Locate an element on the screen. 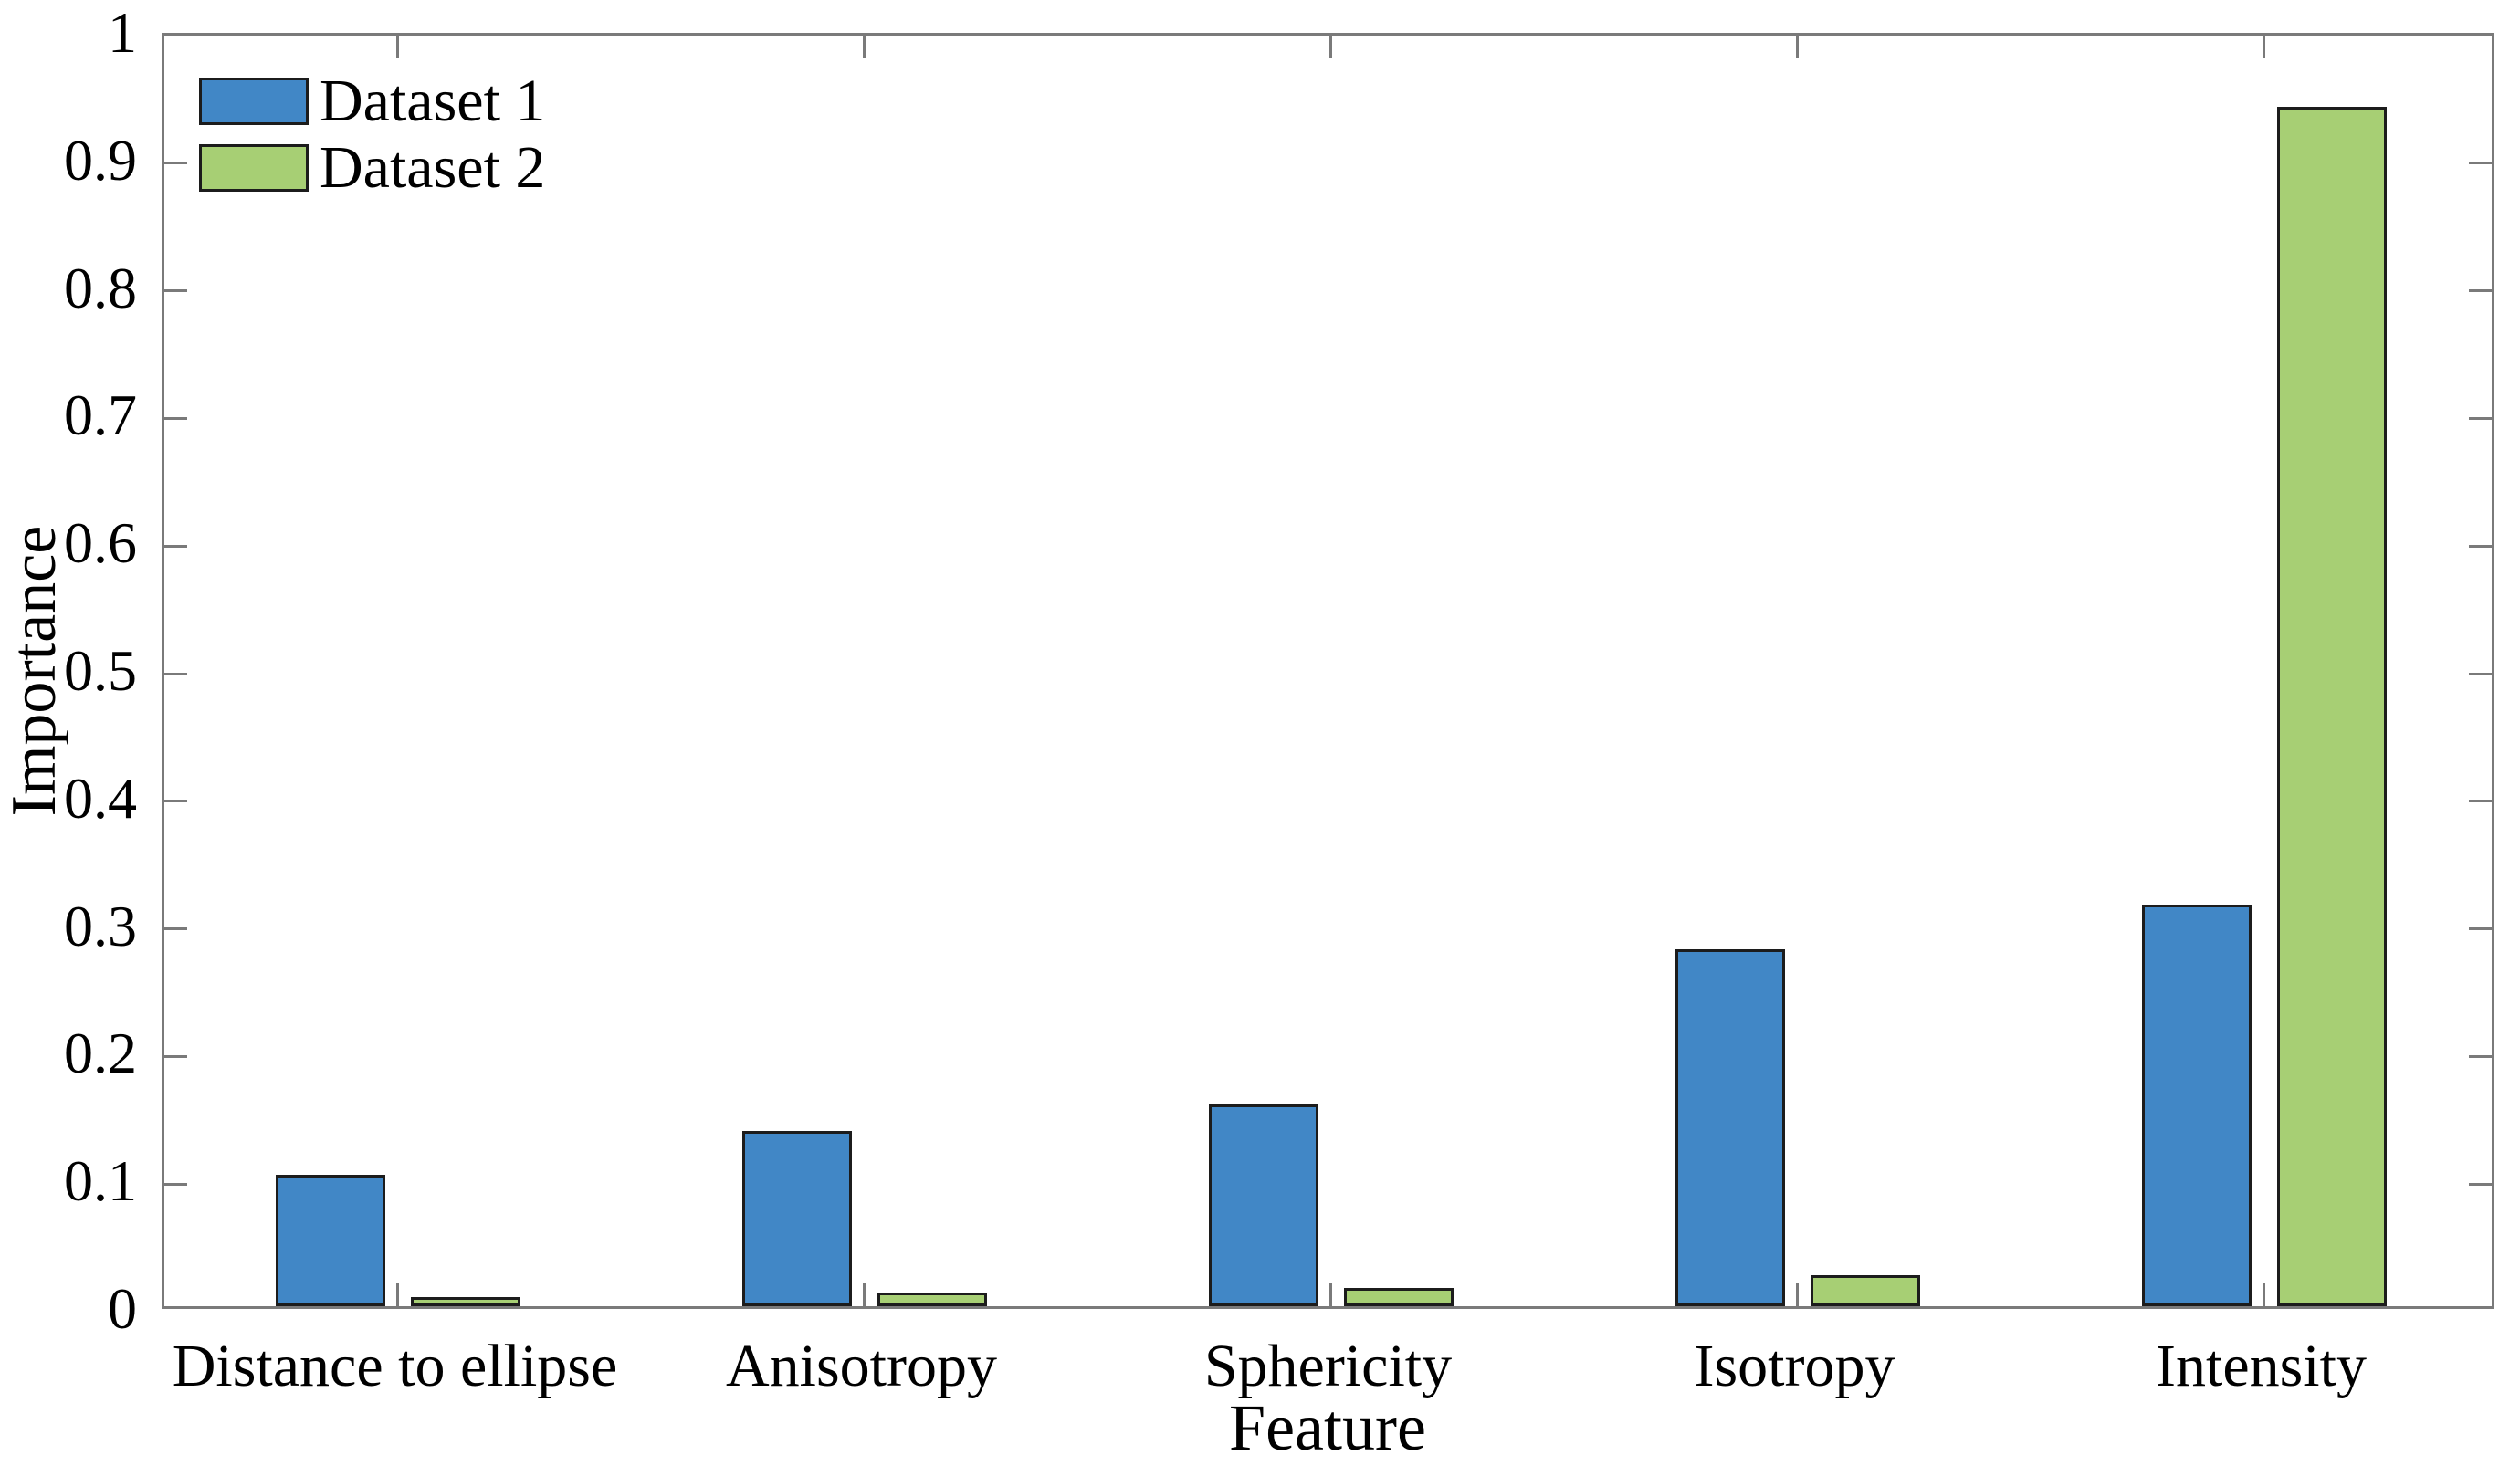 The image size is (2520, 1476). bar-dataset-2-sphericity is located at coordinates (1398, 1297).